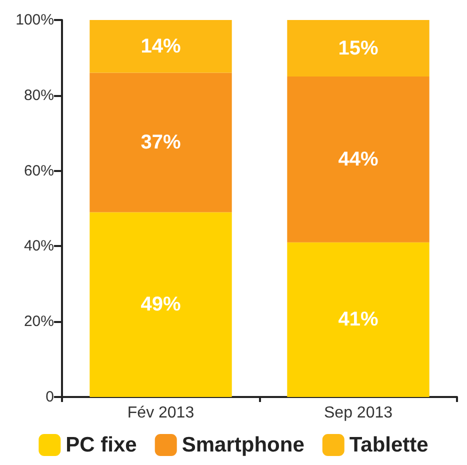 The height and width of the screenshot is (465, 467). What do you see at coordinates (35, 20) in the screenshot?
I see `y-tick-label: 100%` at bounding box center [35, 20].